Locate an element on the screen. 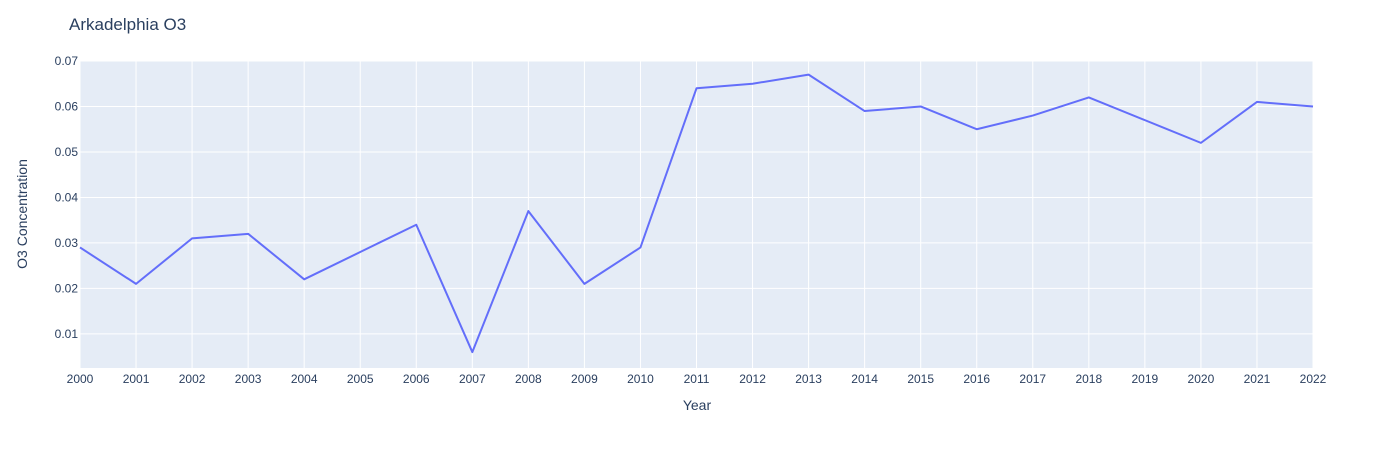 The height and width of the screenshot is (450, 1394). x-tick-label: 2009 is located at coordinates (584, 379).